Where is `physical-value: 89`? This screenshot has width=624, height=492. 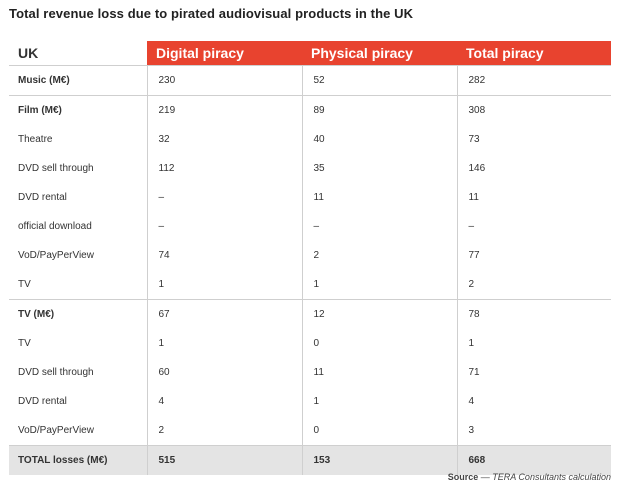
physical-value: 89 is located at coordinates (379, 110).